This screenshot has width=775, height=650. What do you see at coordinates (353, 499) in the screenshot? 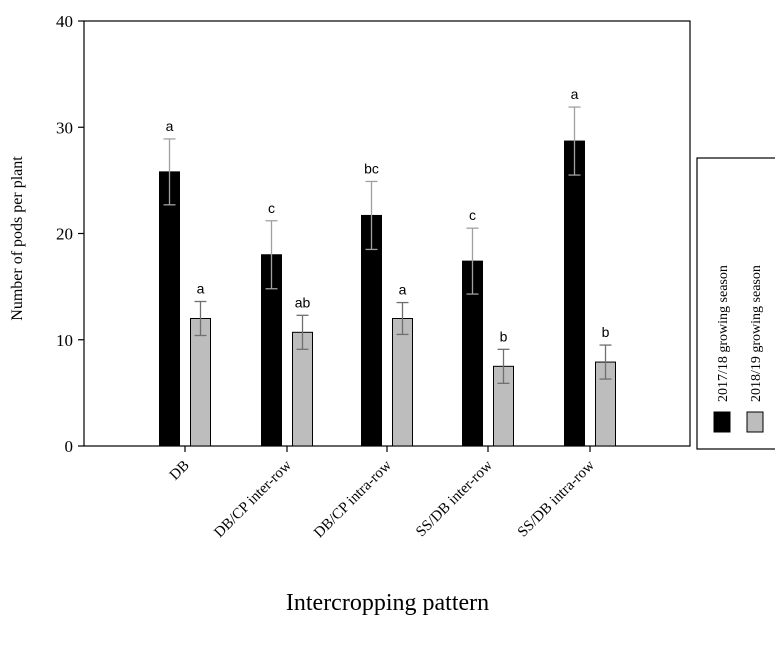
I see `x-tick-label: DB/CP intra-row` at bounding box center [353, 499].